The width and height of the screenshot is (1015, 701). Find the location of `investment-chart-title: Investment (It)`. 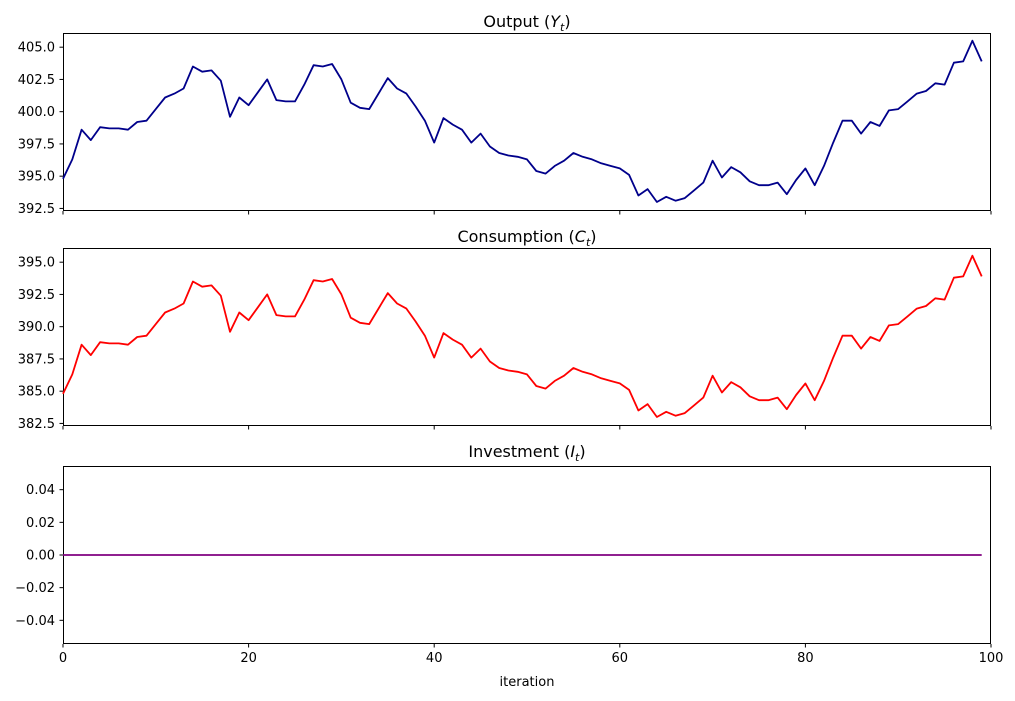

investment-chart-title: Investment (It) is located at coordinates (527, 453).